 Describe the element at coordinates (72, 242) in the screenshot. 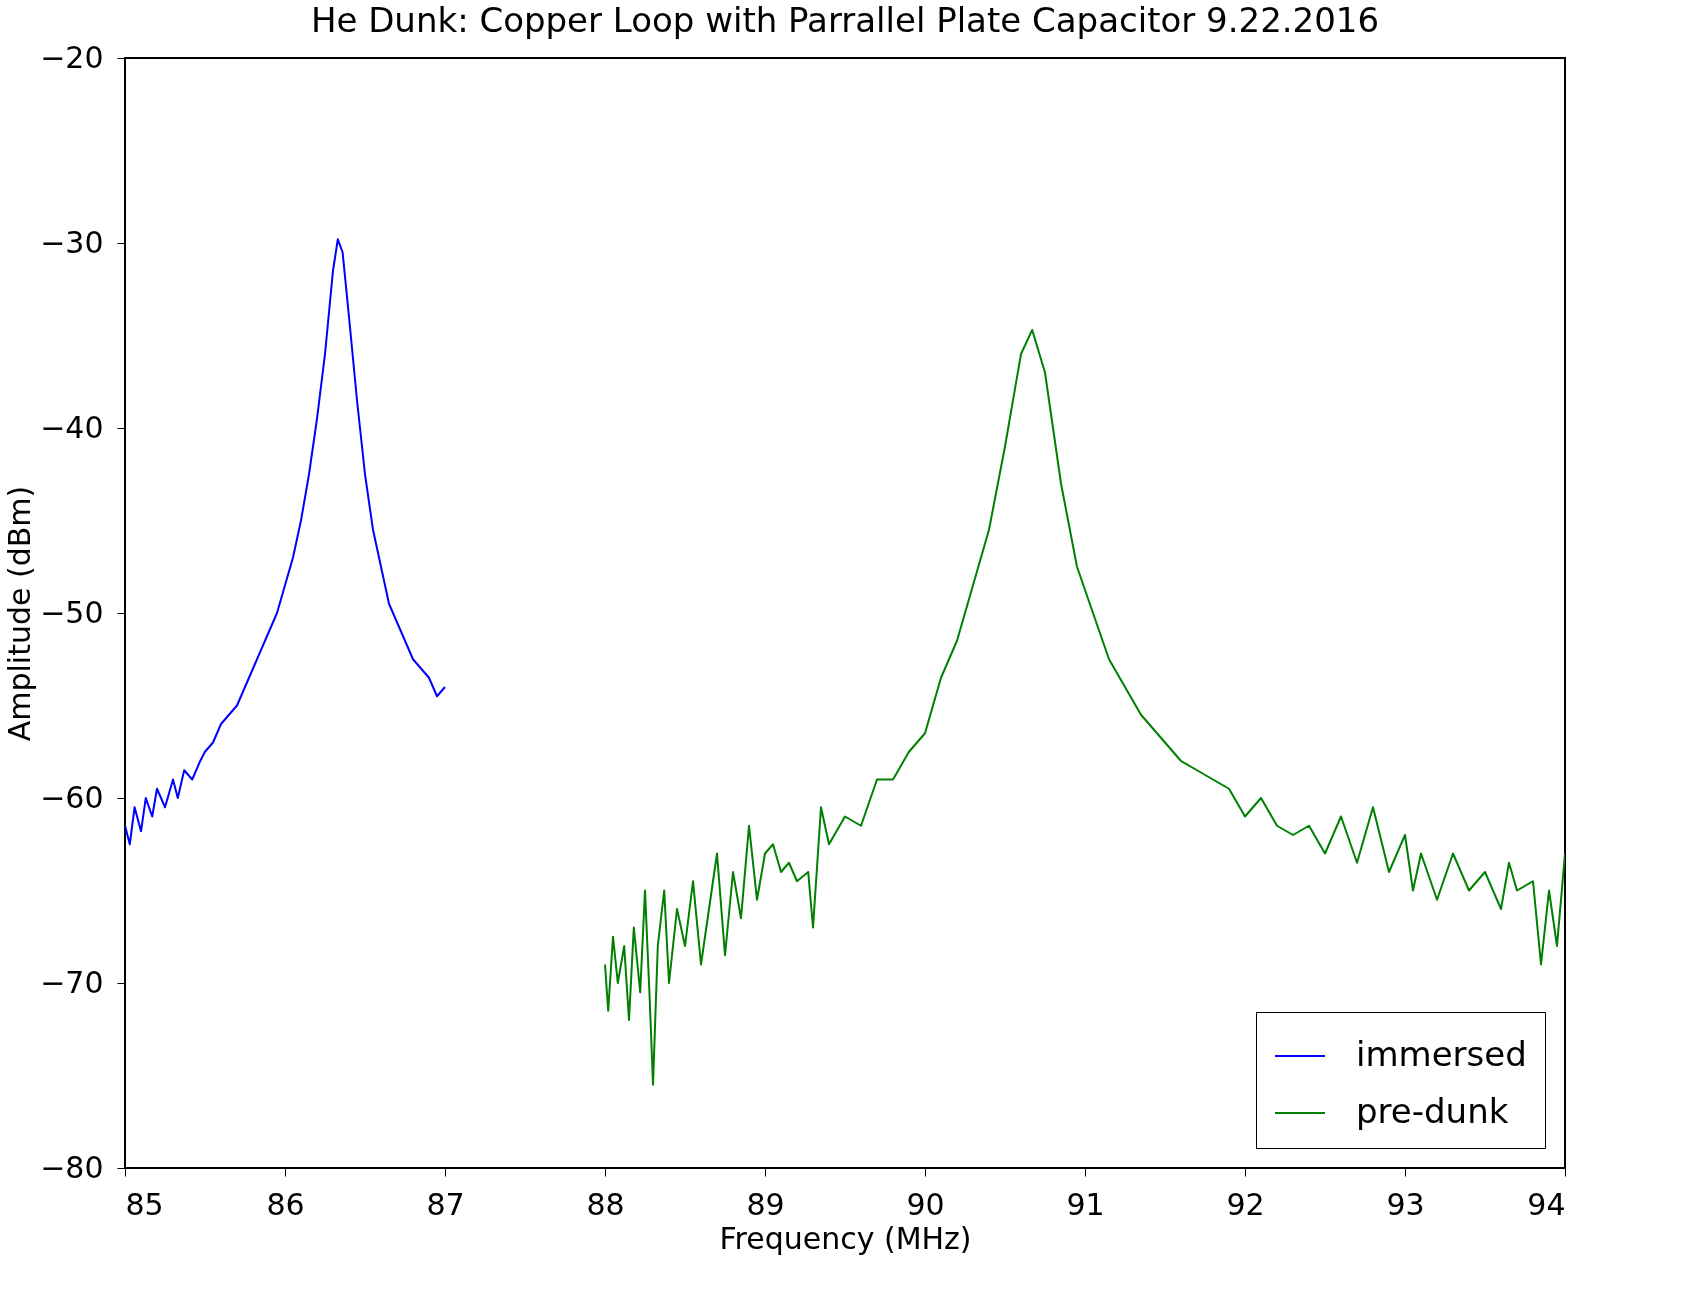

I see `y-tick-label: −30` at that location.